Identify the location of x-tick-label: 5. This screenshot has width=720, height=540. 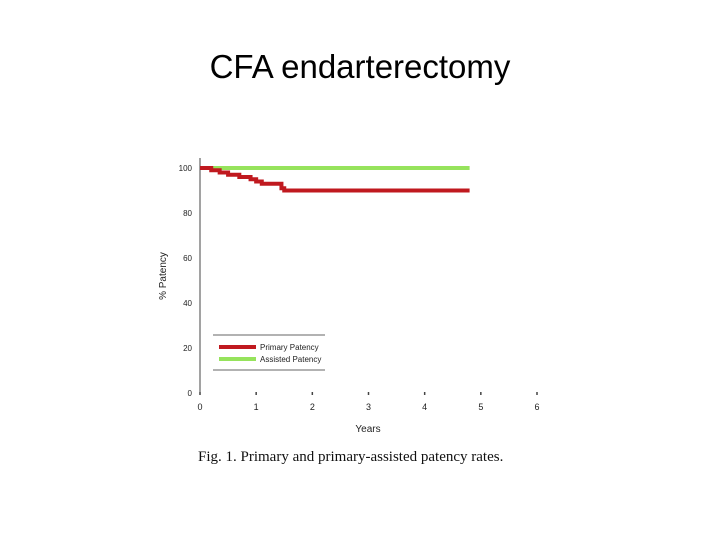
(480, 407).